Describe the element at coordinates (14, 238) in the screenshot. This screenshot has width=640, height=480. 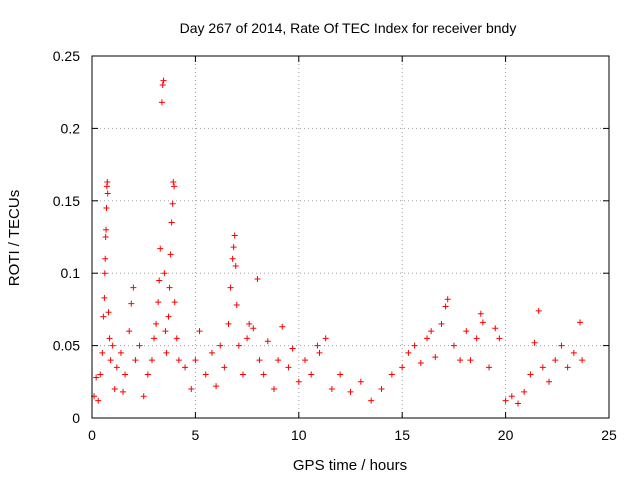
I see `y-axis-label: ROTI / TECUs` at that location.